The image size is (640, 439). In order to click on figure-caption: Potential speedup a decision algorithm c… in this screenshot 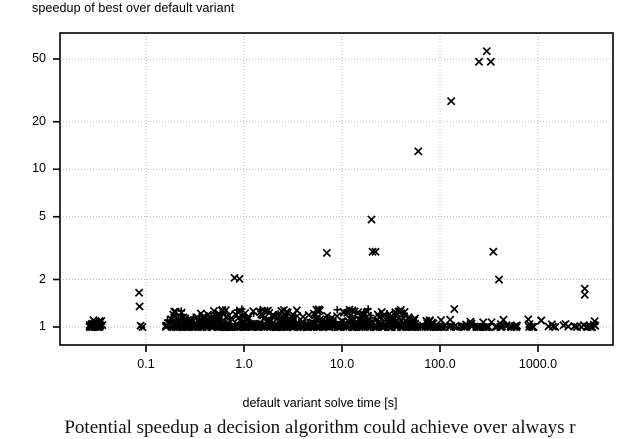, I will do `click(320, 427)`.